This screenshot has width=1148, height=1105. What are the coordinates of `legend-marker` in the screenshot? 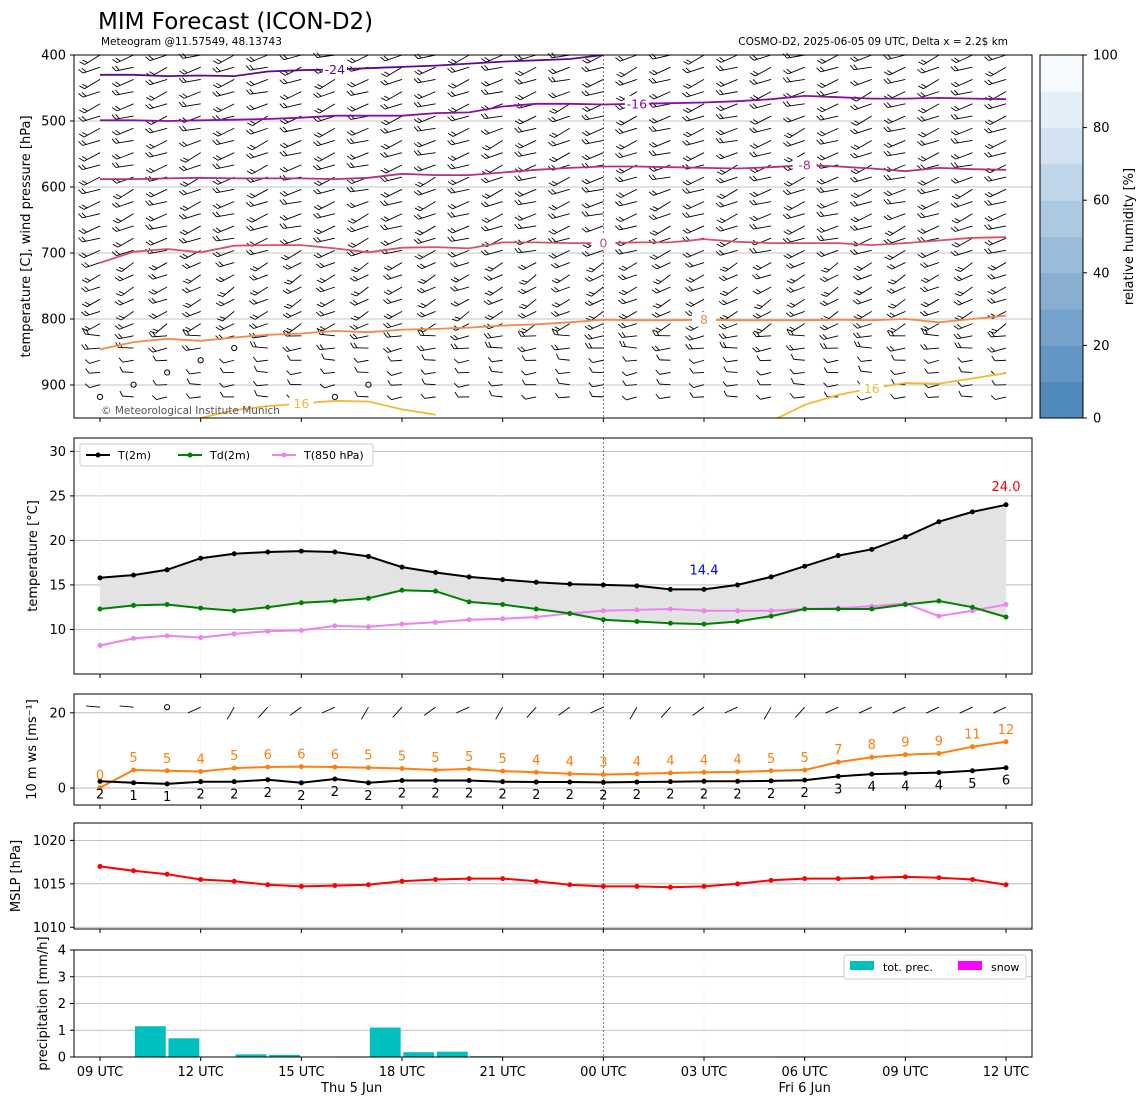 It's located at (98, 455).